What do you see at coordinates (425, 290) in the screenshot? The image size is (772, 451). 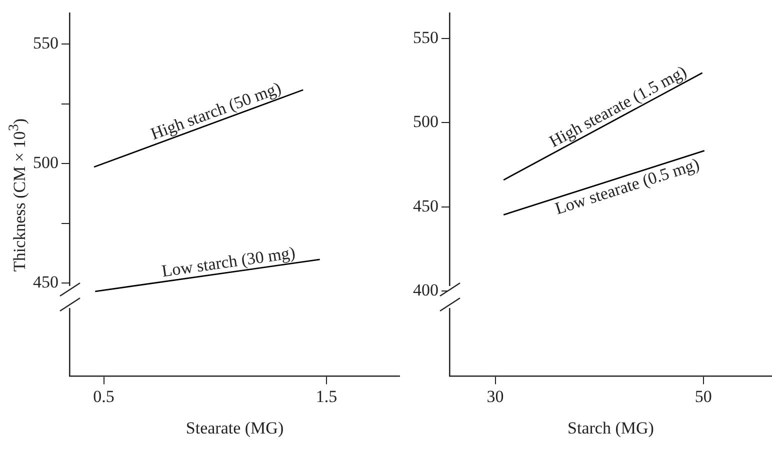 I see `y-tick-label: 400` at bounding box center [425, 290].